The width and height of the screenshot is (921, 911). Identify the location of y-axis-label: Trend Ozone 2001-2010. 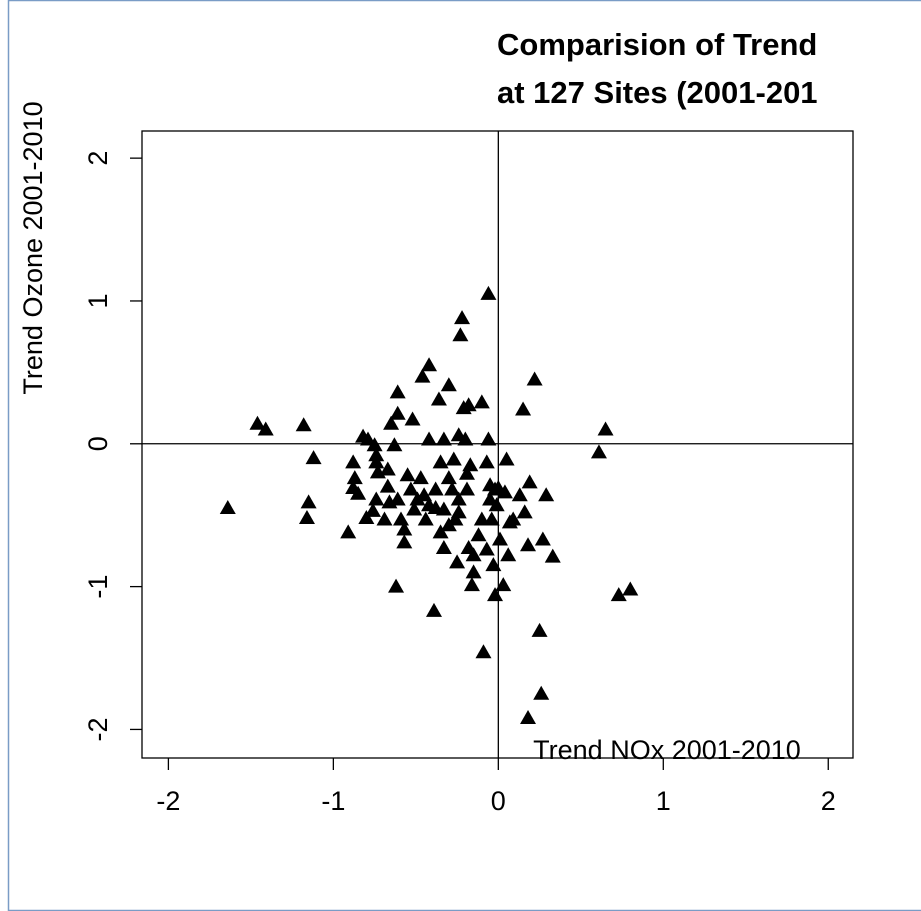
(33, 247).